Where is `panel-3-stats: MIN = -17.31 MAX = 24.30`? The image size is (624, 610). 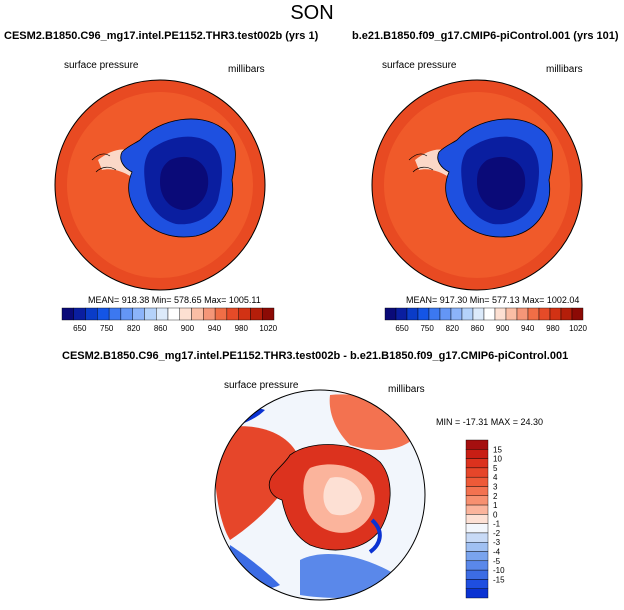
panel-3-stats: MIN = -17.31 MAX = 24.30 is located at coordinates (490, 422).